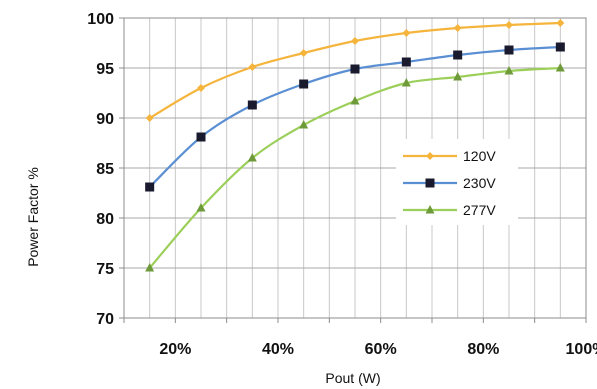  What do you see at coordinates (479, 156) in the screenshot?
I see `legend-label: 120V` at bounding box center [479, 156].